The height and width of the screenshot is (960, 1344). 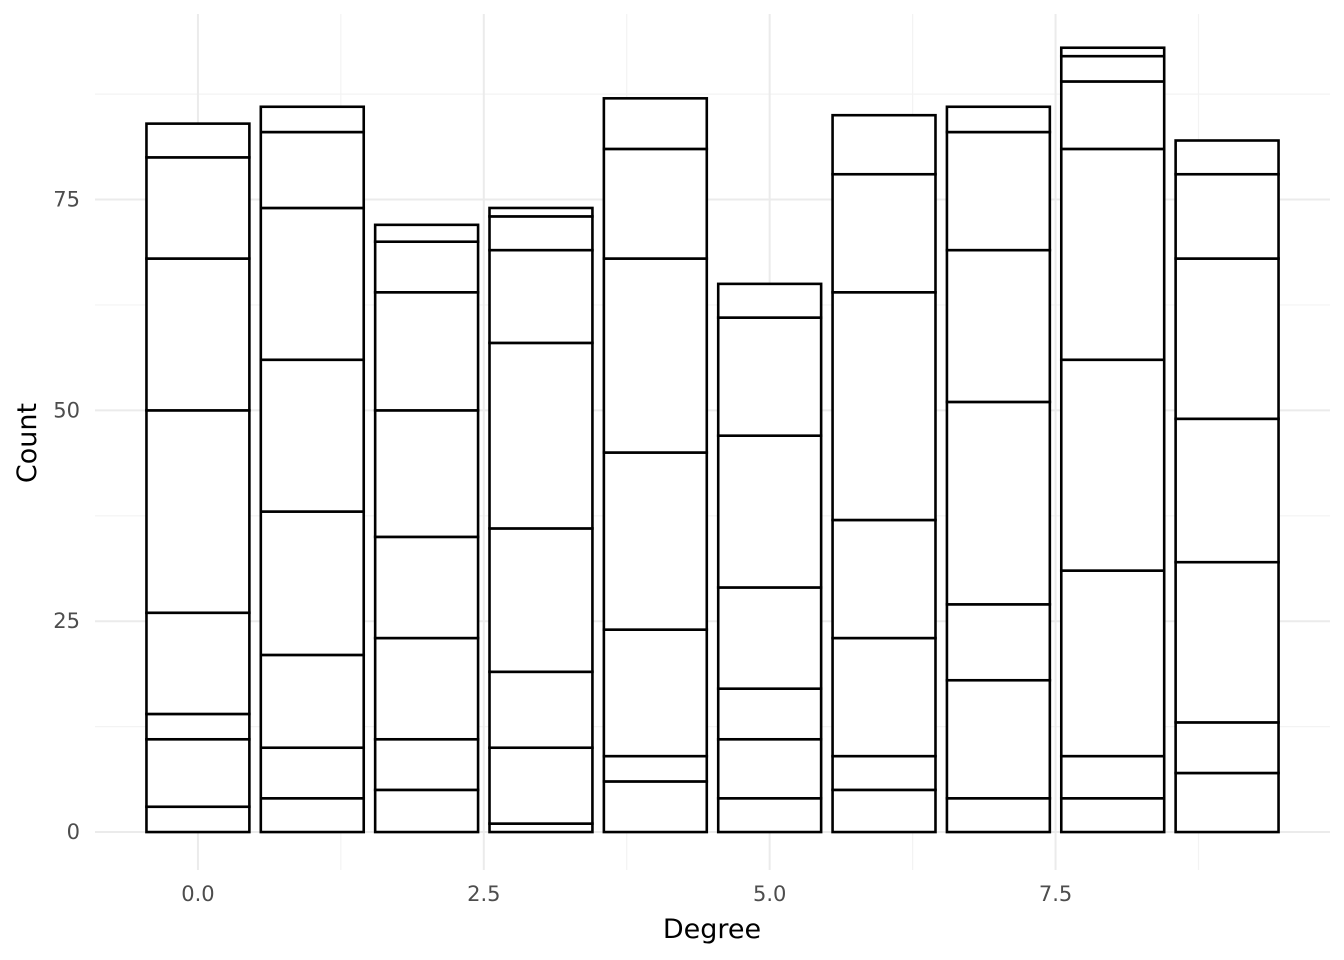 What do you see at coordinates (27, 443) in the screenshot?
I see `y-axis-title: Count` at bounding box center [27, 443].